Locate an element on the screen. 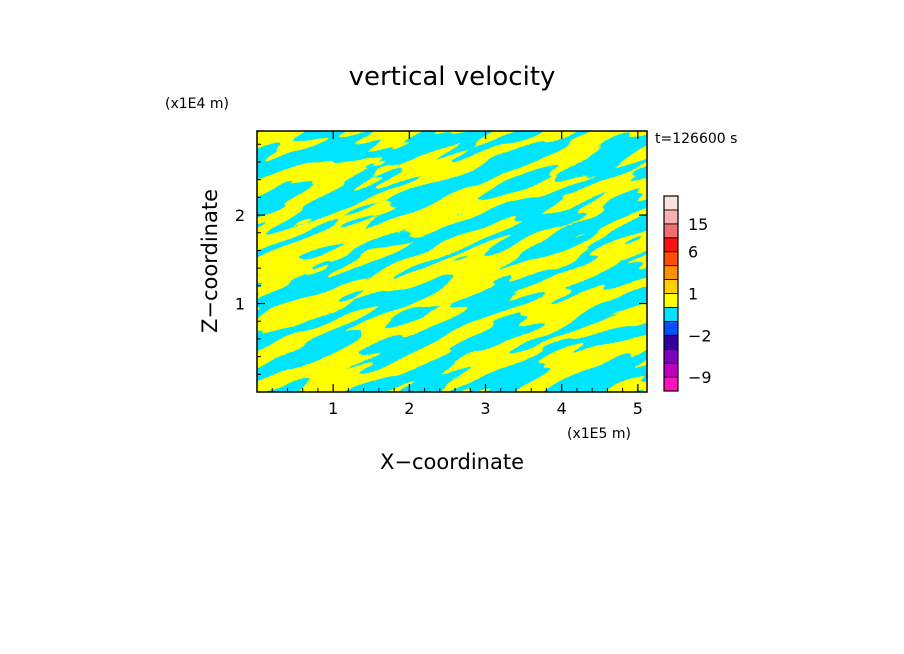 The width and height of the screenshot is (904, 654). x-tick-label: 5 is located at coordinates (638, 408).